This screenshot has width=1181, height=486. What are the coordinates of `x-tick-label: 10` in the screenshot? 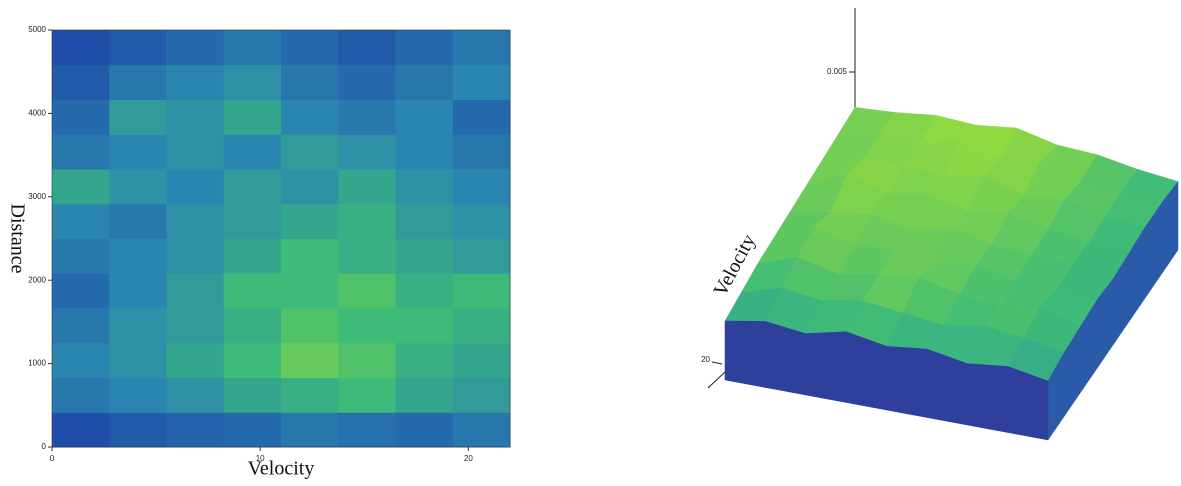 It's located at (260, 458).